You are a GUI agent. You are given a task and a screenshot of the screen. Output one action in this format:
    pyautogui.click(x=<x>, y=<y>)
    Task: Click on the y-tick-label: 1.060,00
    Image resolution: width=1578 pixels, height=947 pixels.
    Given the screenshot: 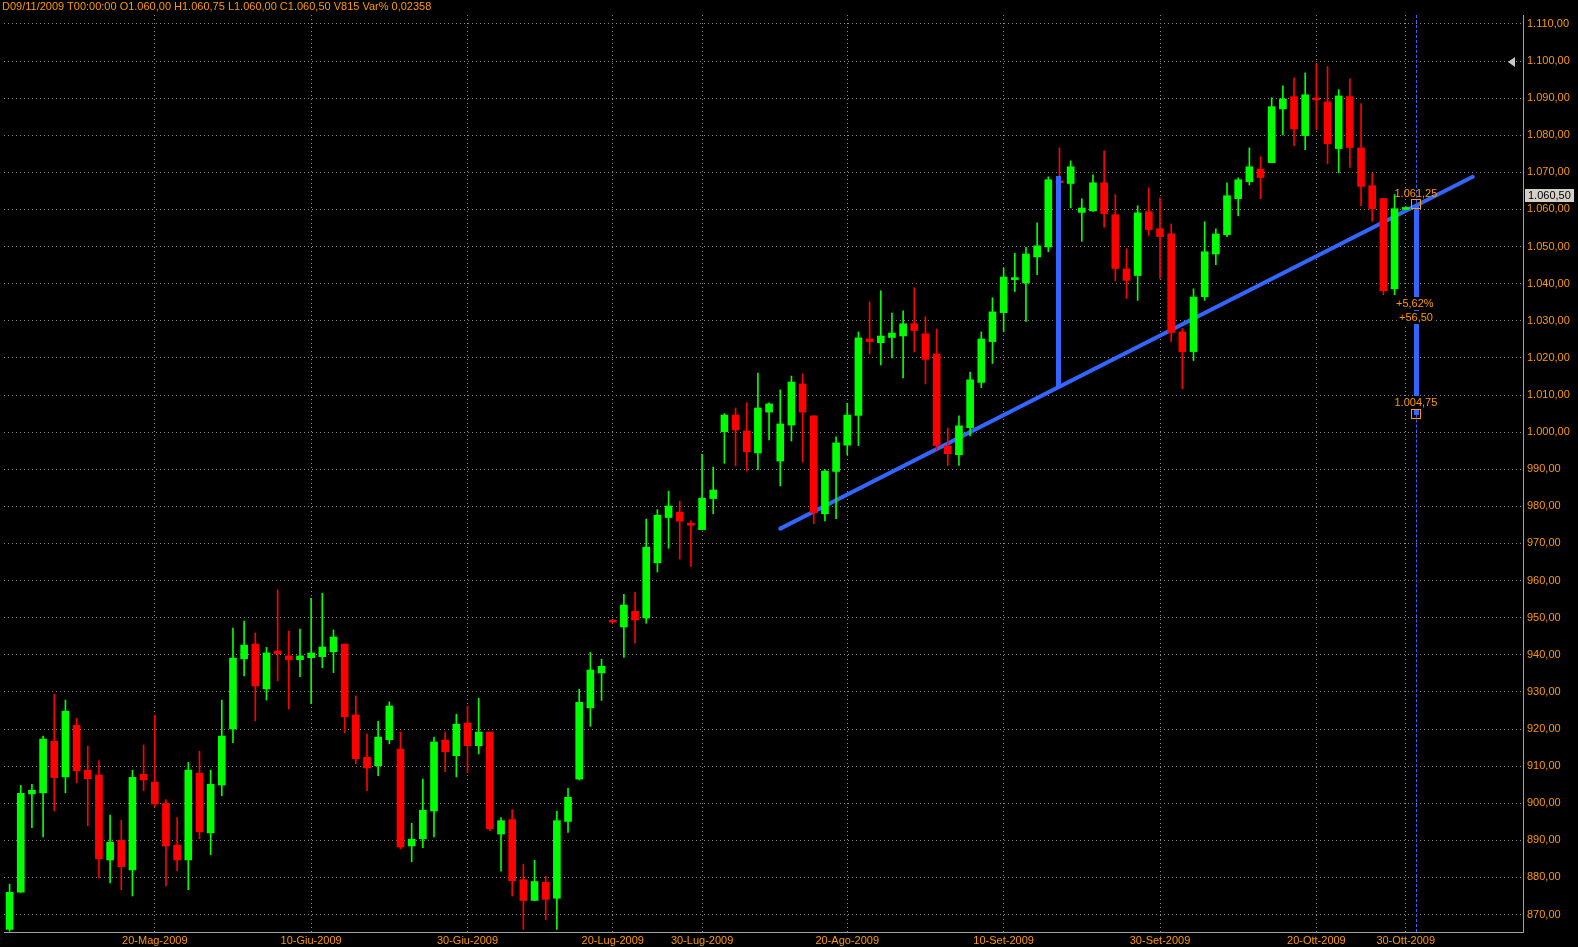 What is the action you would take?
    pyautogui.click(x=1548, y=208)
    